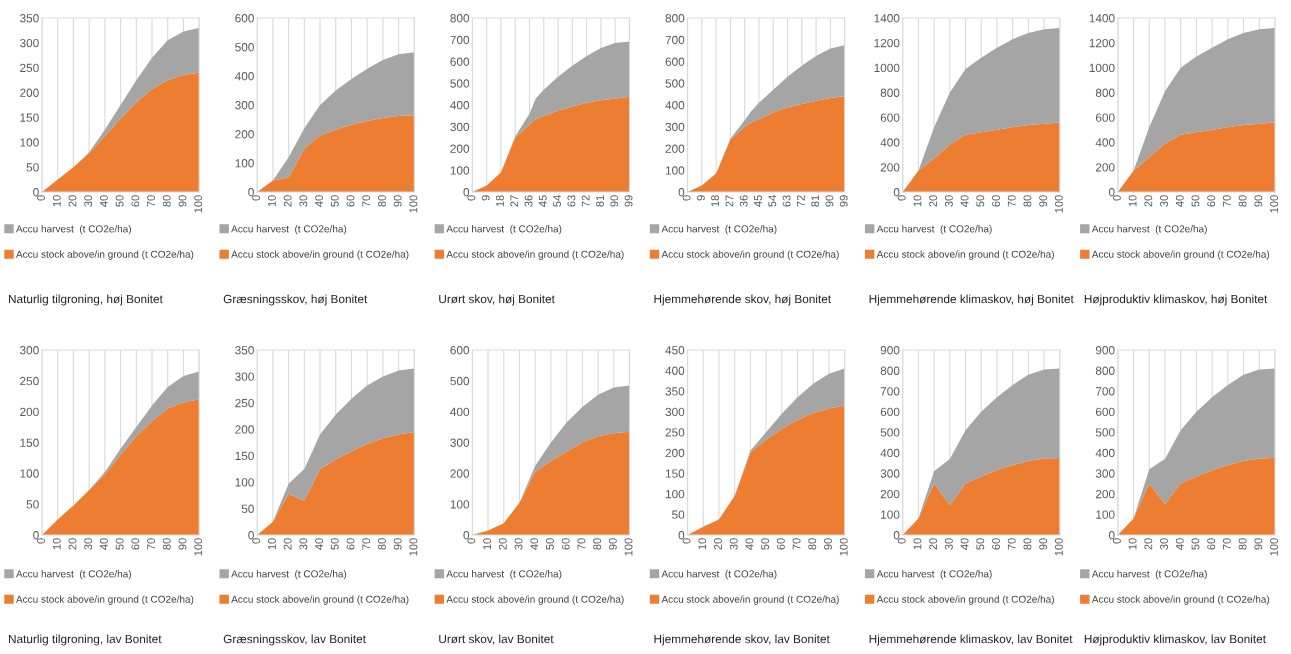  I want to click on text: Urørt skov, høj Bonitet, so click(497, 300).